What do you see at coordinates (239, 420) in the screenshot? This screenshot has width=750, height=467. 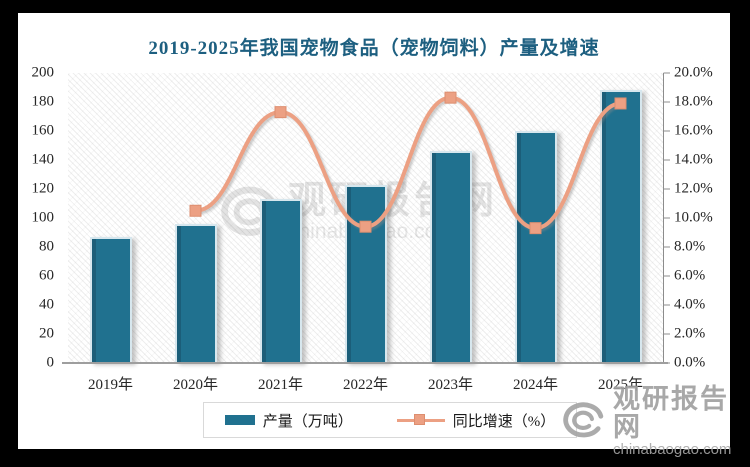 I see `bar-series-swatch` at bounding box center [239, 420].